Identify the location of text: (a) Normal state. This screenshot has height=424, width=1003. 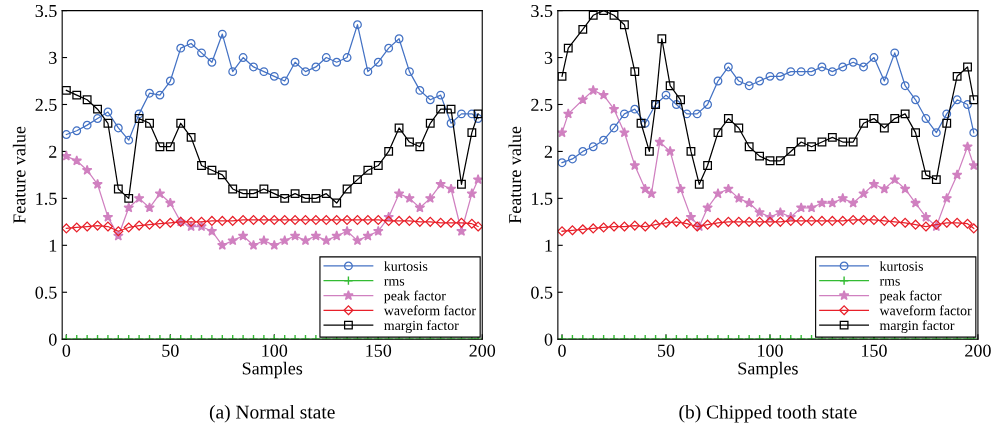
(272, 413).